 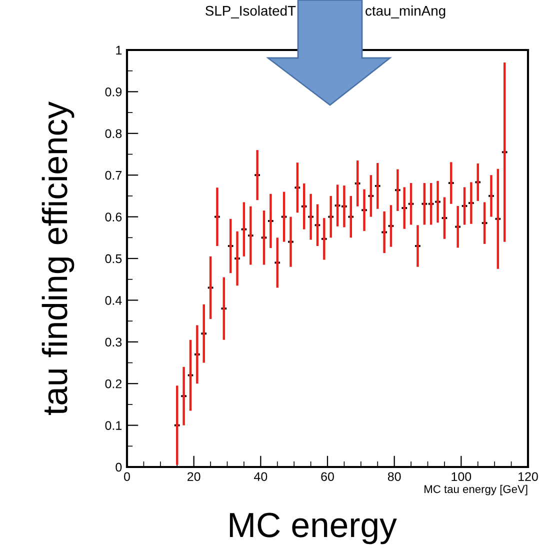 What do you see at coordinates (113, 425) in the screenshot?
I see `y-tick-label: 0.1` at bounding box center [113, 425].